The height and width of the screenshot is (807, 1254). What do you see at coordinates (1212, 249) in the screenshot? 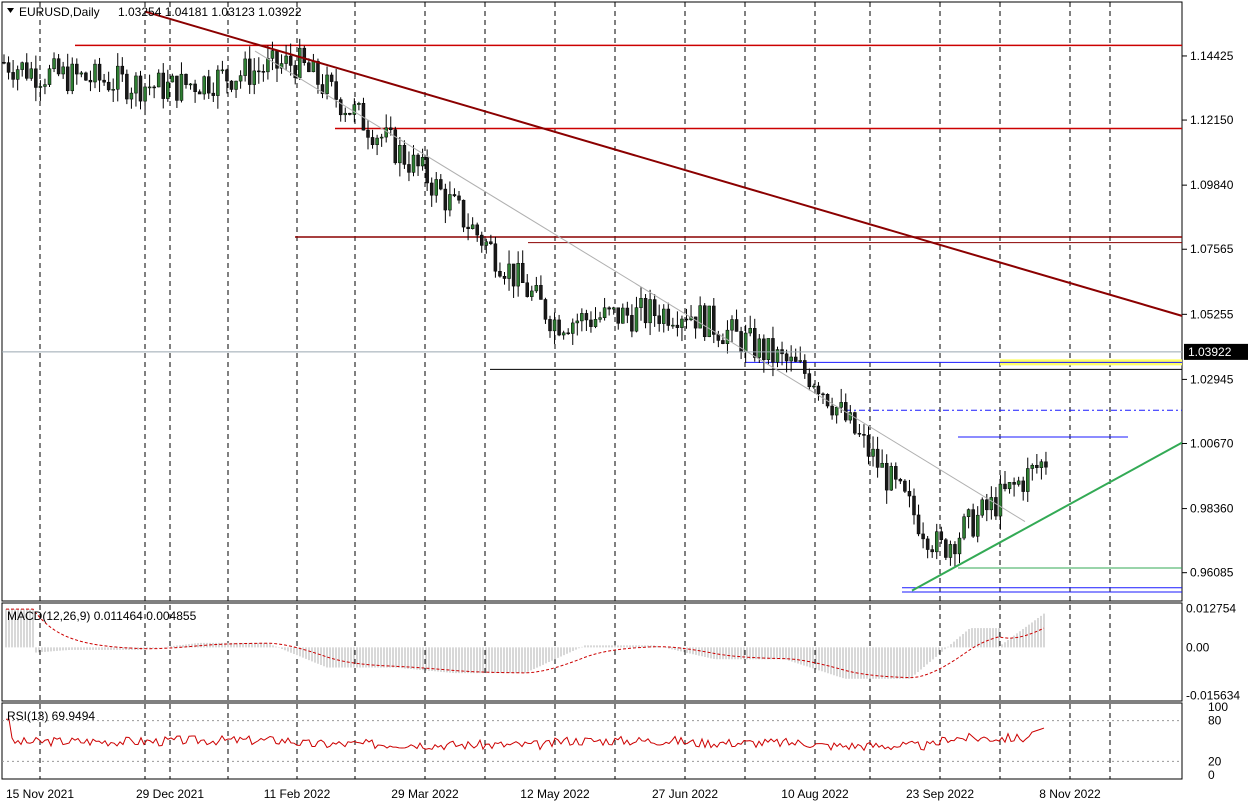
I see `price-tick-label: 1.07565` at bounding box center [1212, 249].